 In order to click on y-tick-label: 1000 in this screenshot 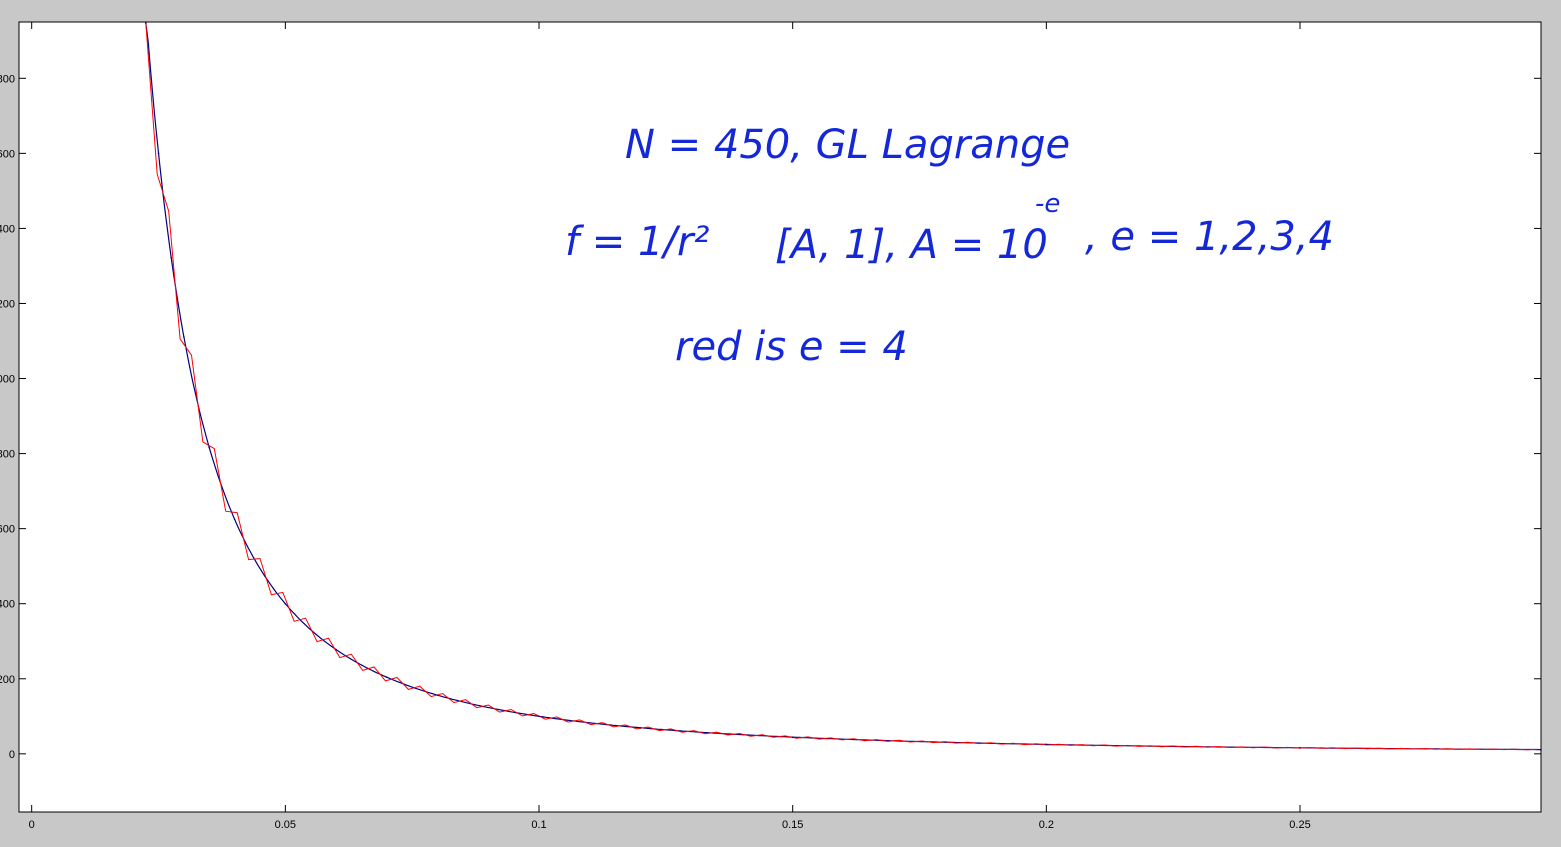, I will do `click(7, 380)`.